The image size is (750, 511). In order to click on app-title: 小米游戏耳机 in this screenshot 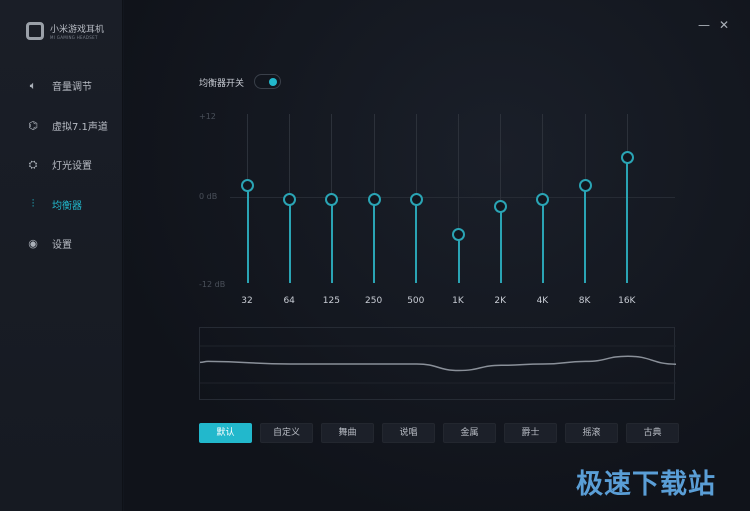, I will do `click(77, 30)`.